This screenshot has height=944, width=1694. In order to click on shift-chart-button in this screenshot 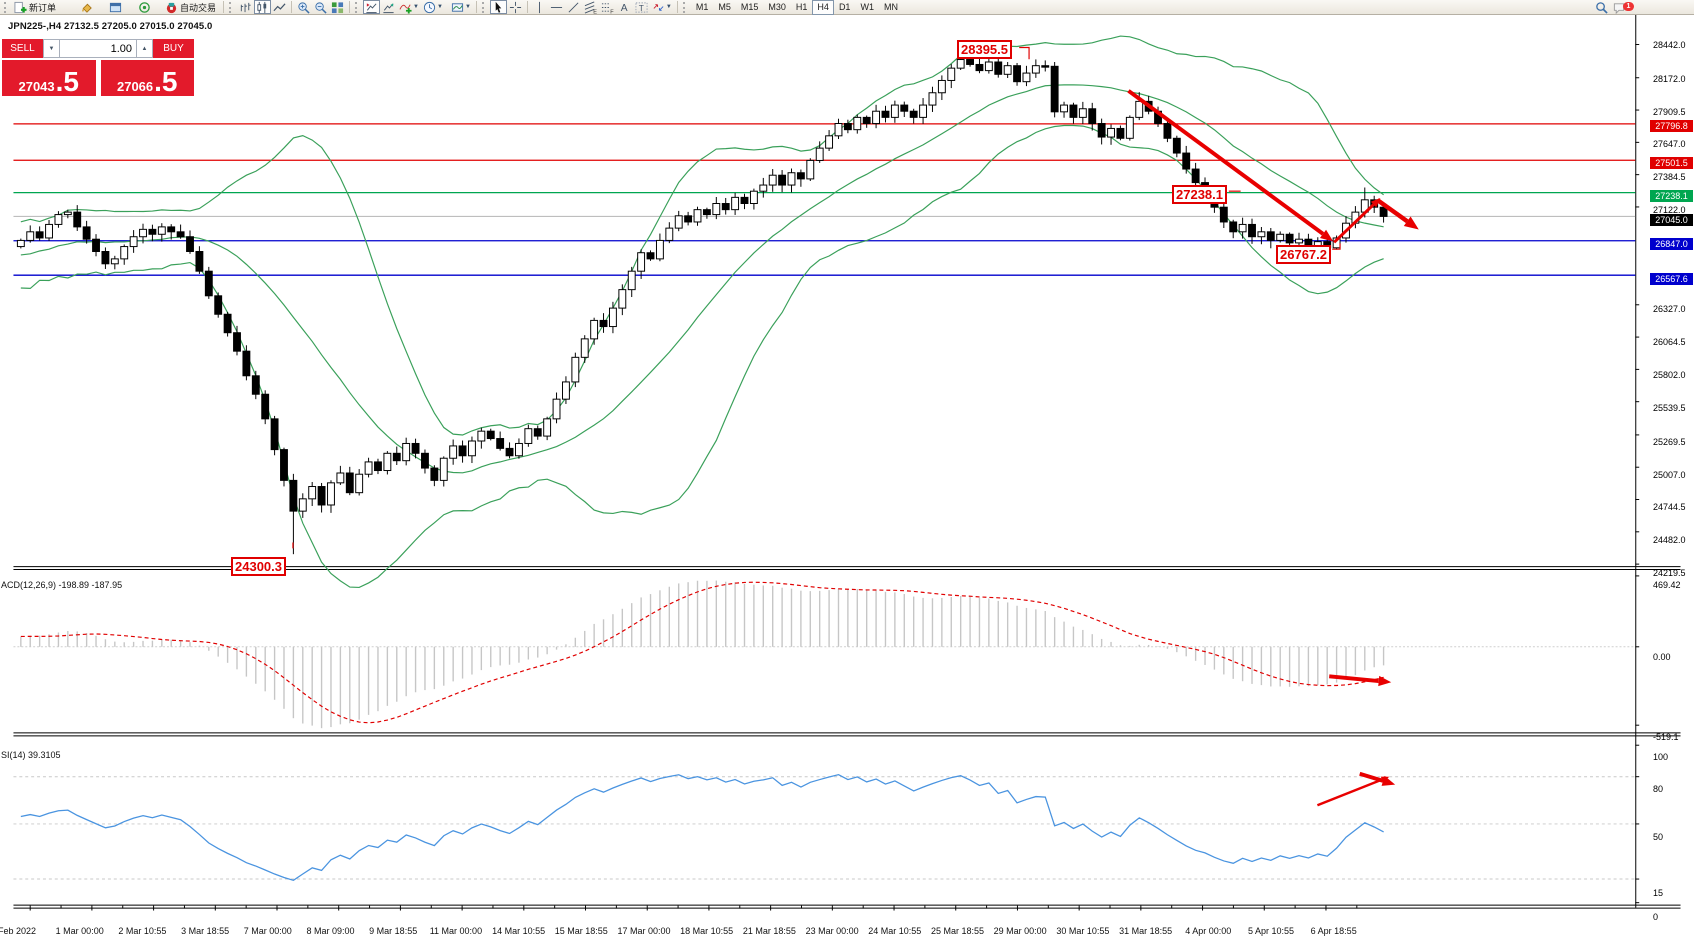, I will do `click(372, 7)`.